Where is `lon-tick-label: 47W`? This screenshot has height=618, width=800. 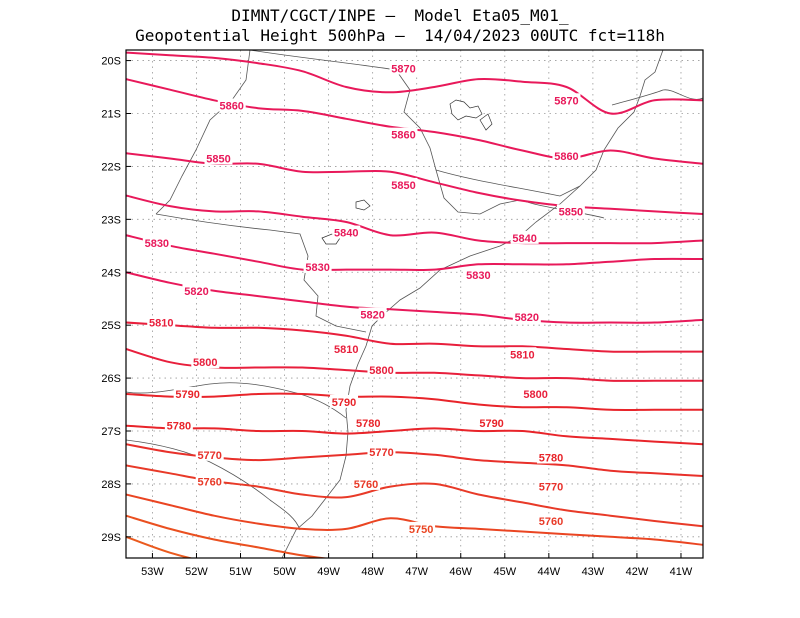
lon-tick-label: 47W is located at coordinates (416, 572).